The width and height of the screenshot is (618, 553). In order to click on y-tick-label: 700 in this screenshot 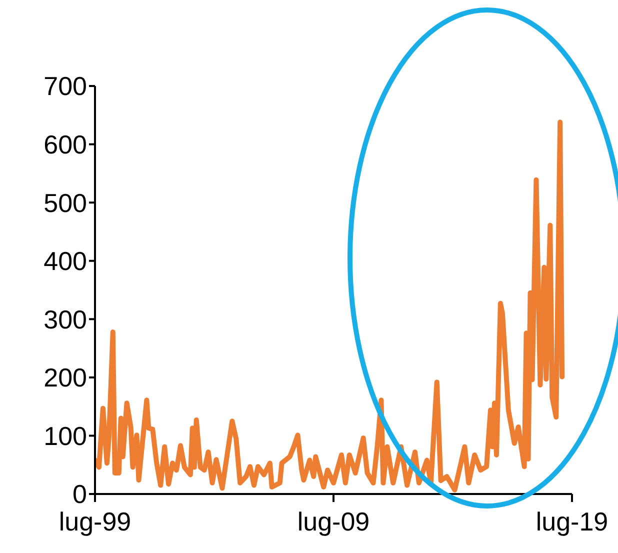, I will do `click(65, 86)`.